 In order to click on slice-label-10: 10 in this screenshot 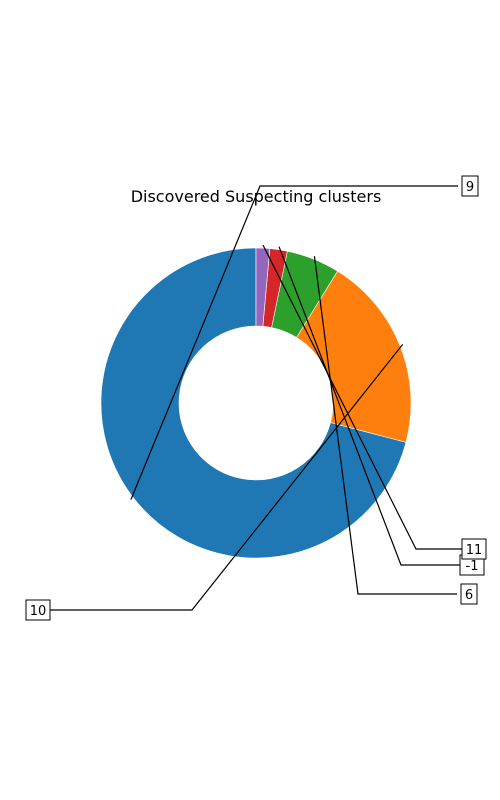, I will do `click(38, 611)`.